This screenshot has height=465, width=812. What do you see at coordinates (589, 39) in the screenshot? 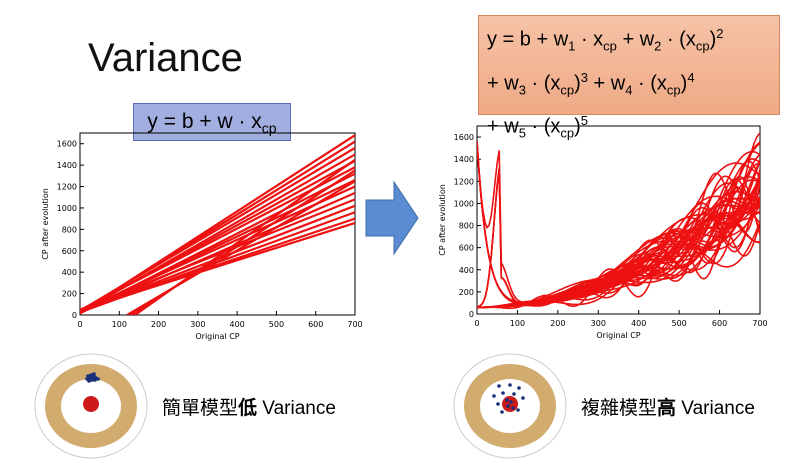
I see `eq-term: · x` at bounding box center [589, 39].